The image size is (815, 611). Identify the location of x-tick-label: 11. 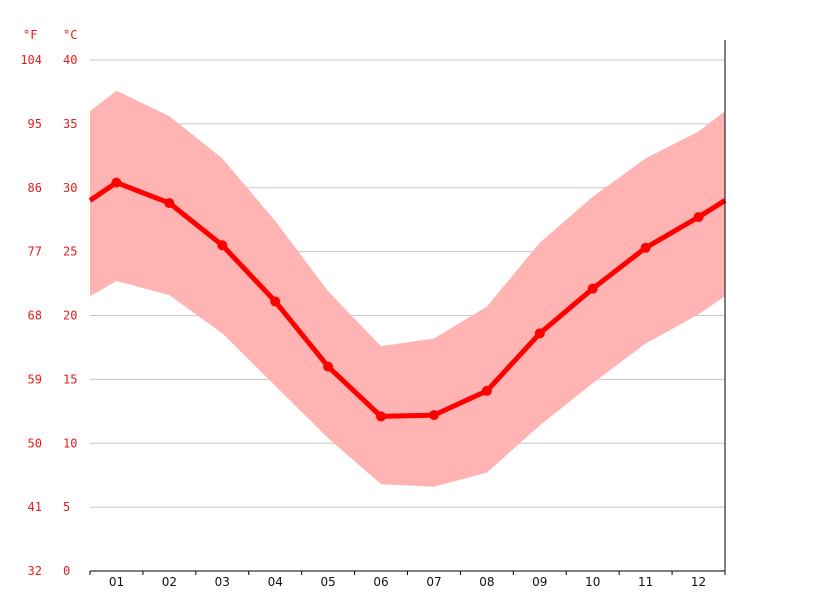
(645, 582).